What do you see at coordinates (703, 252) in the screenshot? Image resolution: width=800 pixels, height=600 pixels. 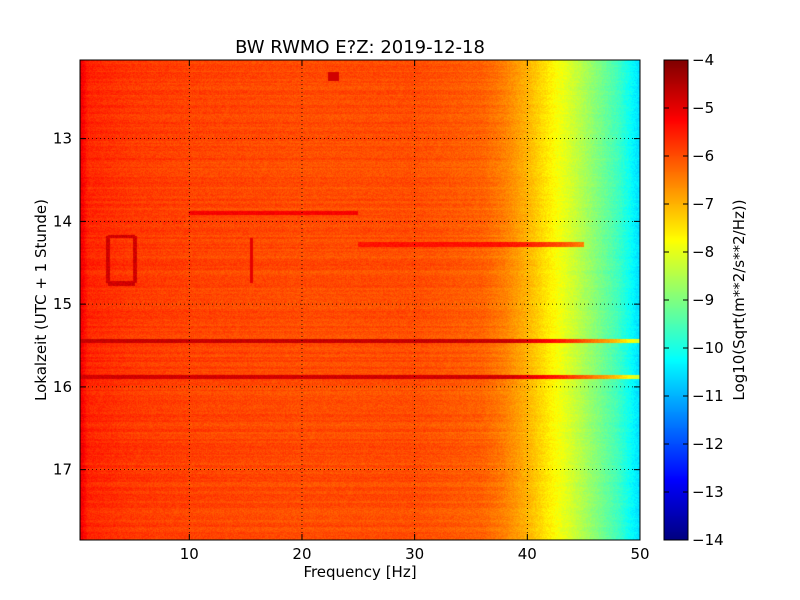 I see `colorbar-tick-label: −8` at bounding box center [703, 252].